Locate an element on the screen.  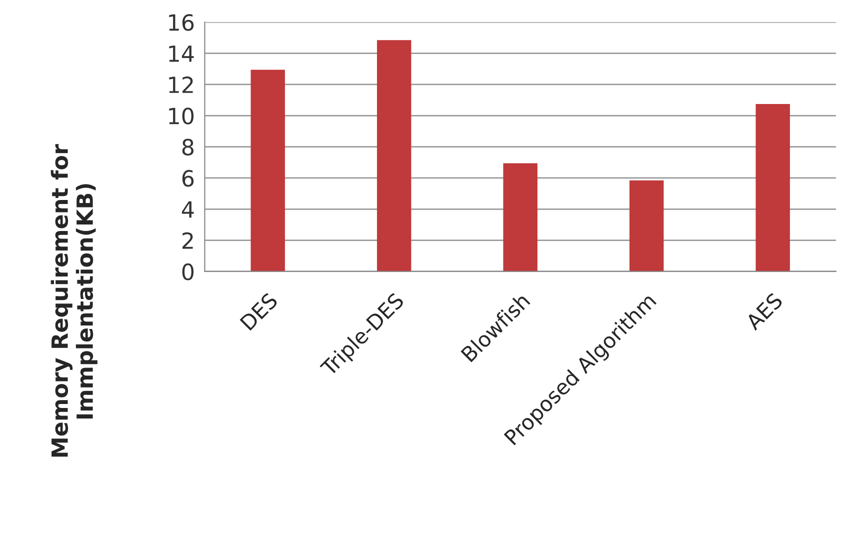
y-tick-label: 2 is located at coordinates (187, 240).